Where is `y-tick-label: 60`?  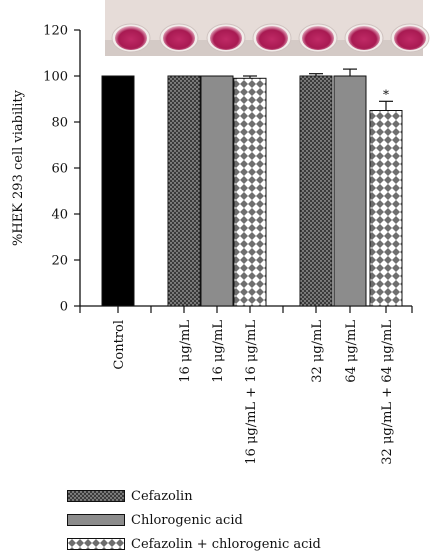
y-tick-label: 60 is located at coordinates (59, 169).